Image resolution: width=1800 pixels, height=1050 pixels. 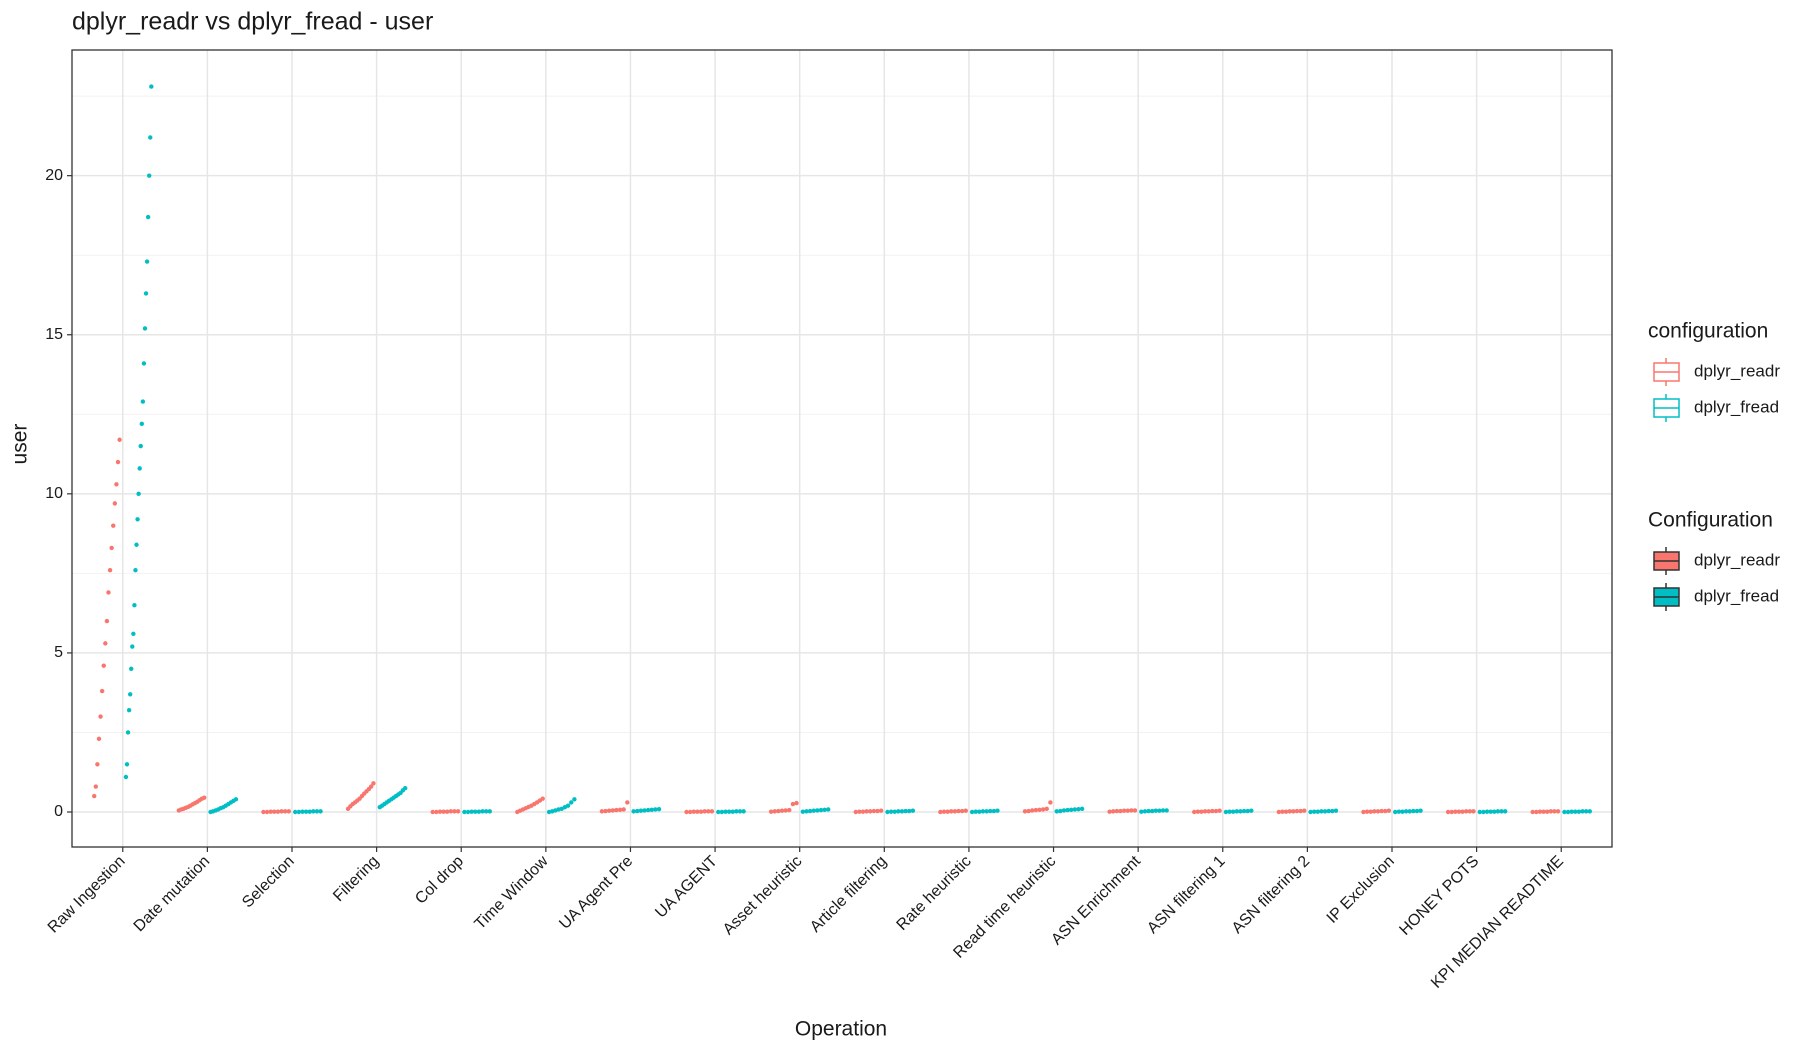 What do you see at coordinates (1708, 331) in the screenshot?
I see `legend-title: configuration` at bounding box center [1708, 331].